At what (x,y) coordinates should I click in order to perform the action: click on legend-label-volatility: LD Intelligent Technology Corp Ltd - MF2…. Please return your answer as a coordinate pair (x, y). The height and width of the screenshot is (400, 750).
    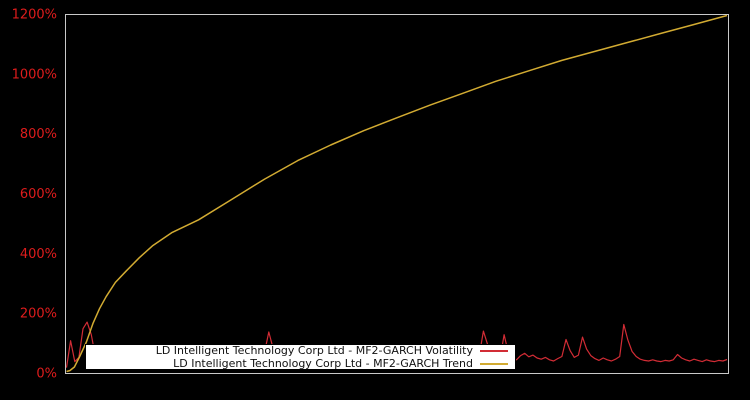
    Looking at the image, I should click on (314, 350).